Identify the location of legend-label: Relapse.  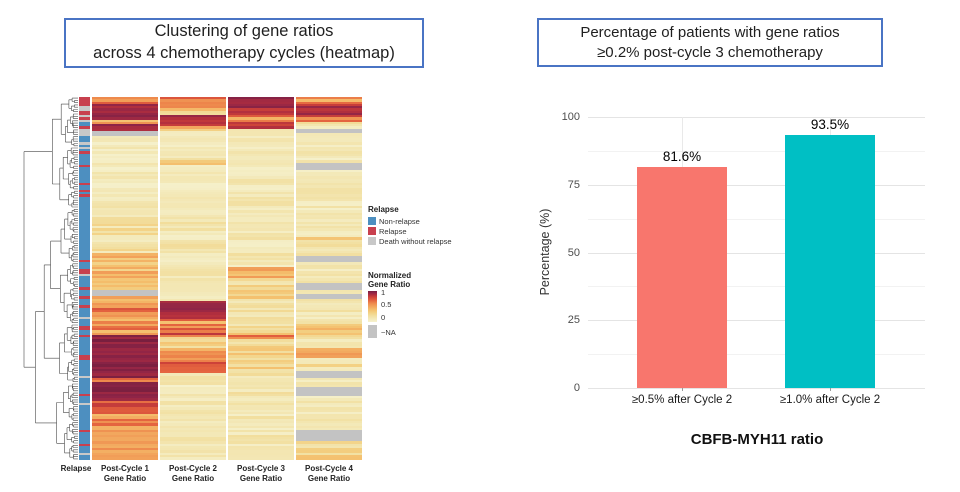
(393, 231).